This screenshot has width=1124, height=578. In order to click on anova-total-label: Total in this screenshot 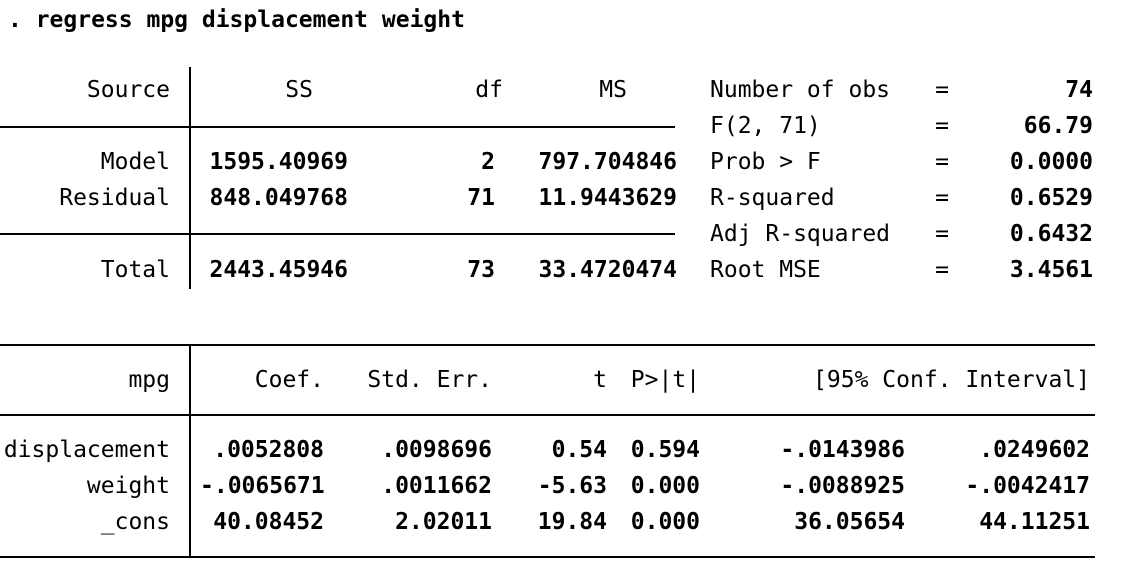, I will do `click(135, 270)`.